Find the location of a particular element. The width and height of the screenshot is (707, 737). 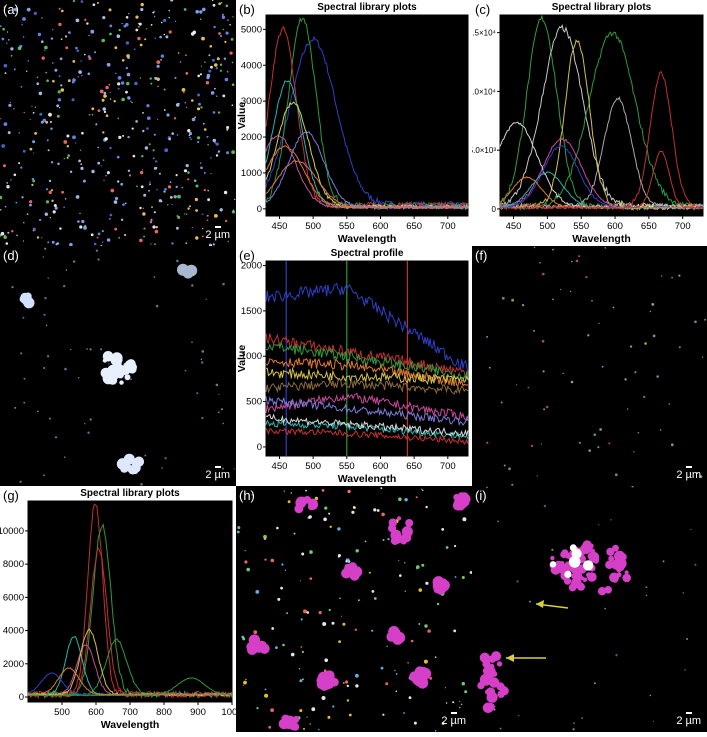

x-tick-label: 600 is located at coordinates (96, 712).